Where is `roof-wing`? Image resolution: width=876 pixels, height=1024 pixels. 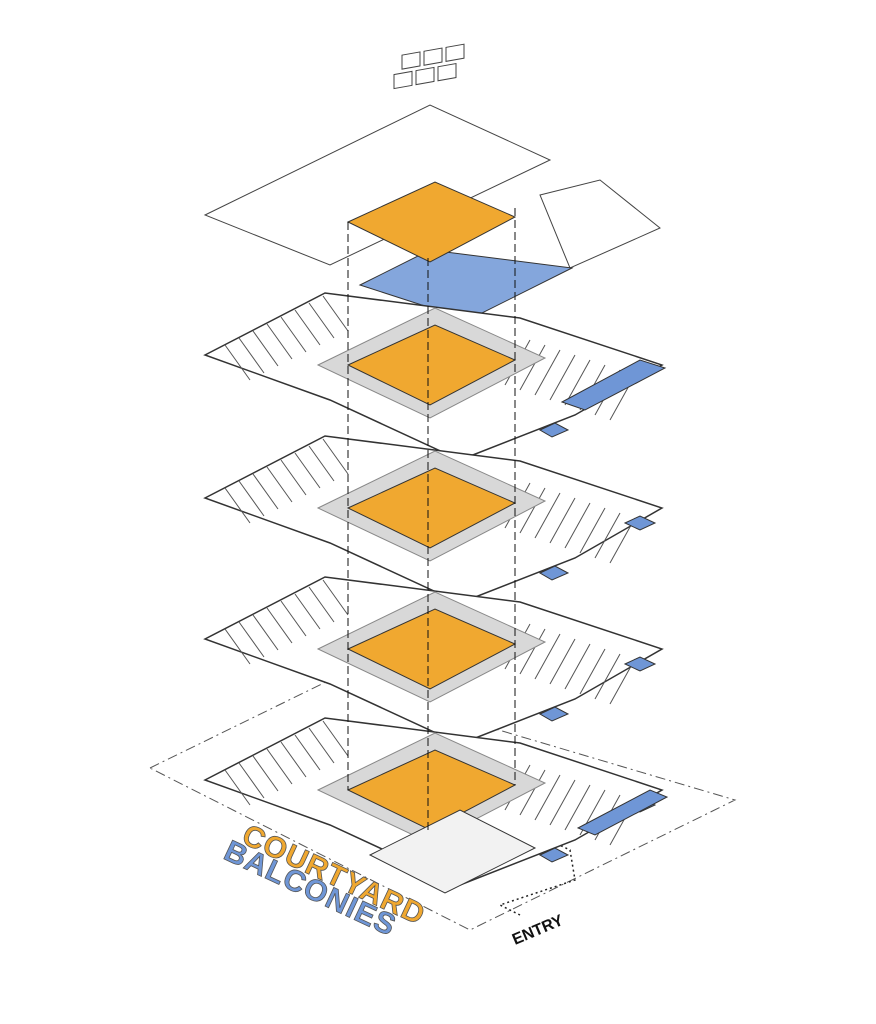
roof-wing is located at coordinates (600, 224).